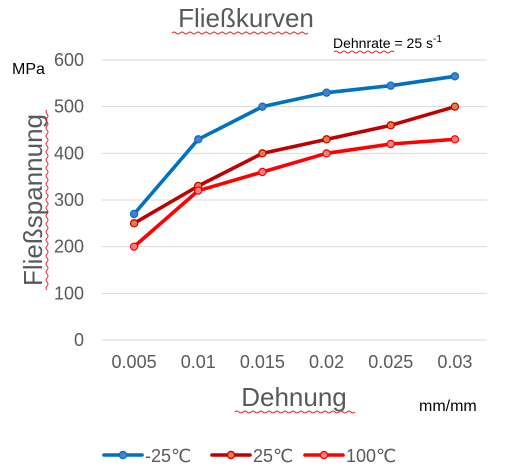  I want to click on legend-label: 25℃, so click(273, 456).